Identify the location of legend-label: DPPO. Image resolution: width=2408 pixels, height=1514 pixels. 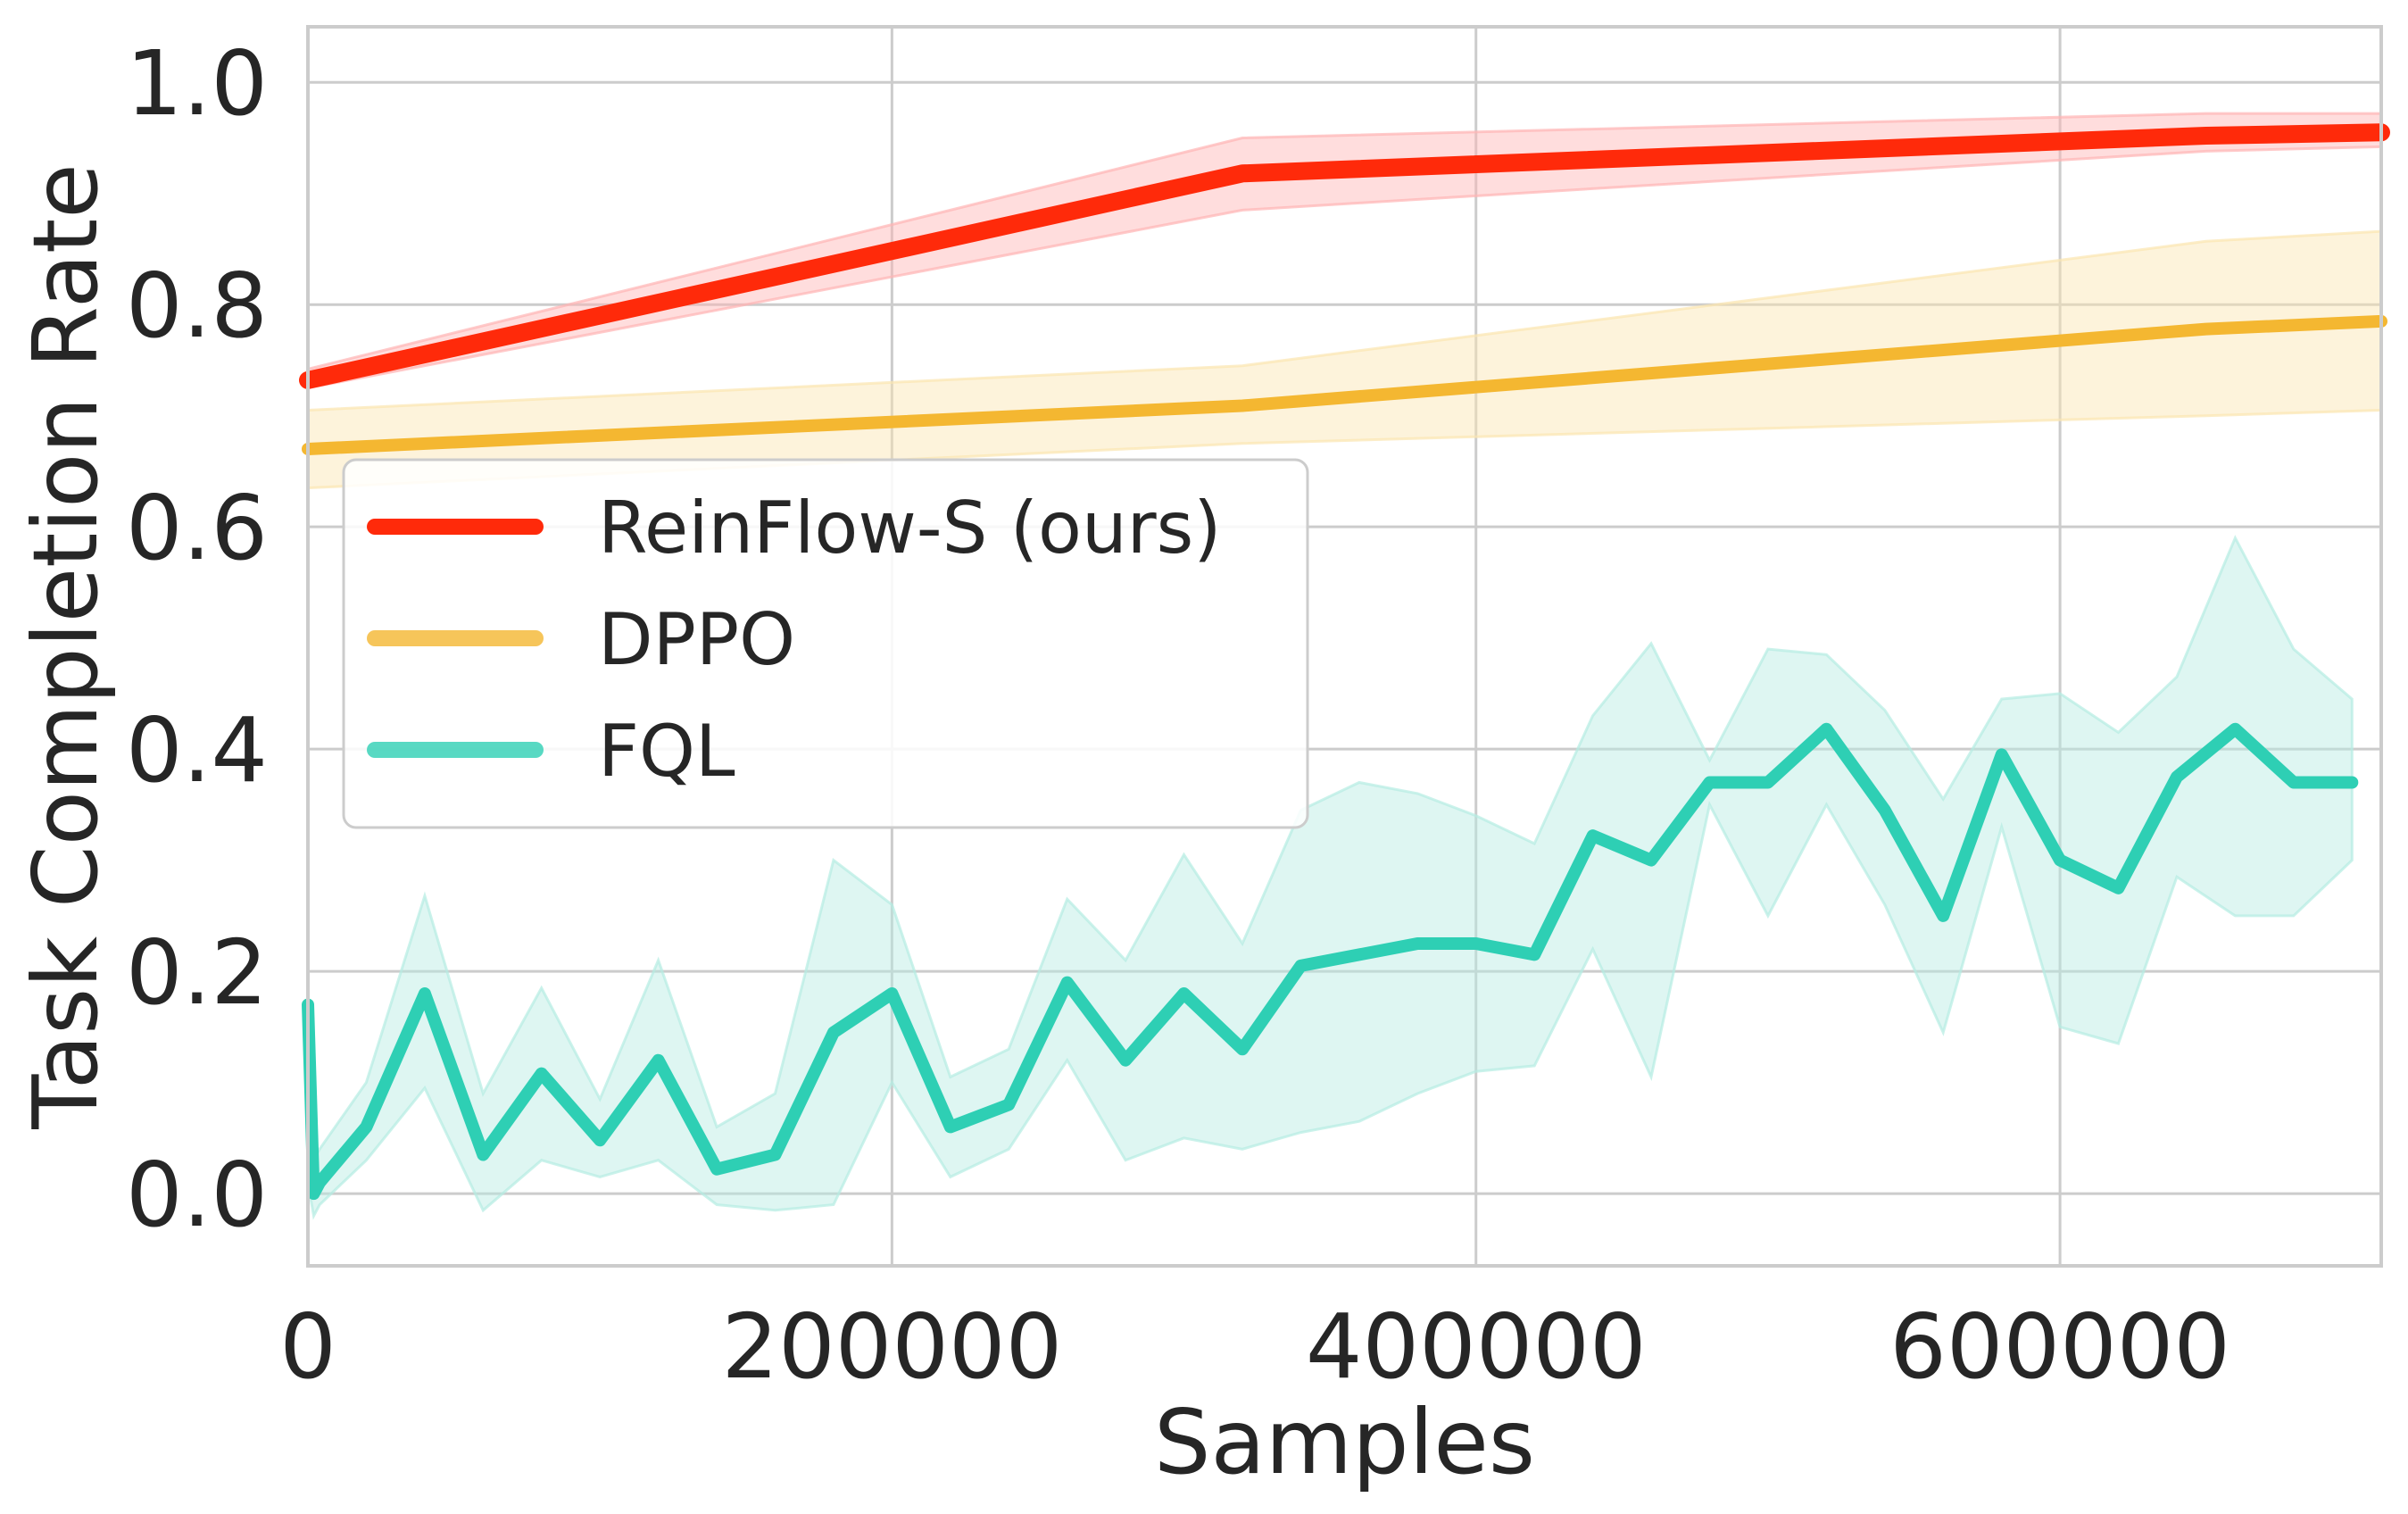
(696, 640).